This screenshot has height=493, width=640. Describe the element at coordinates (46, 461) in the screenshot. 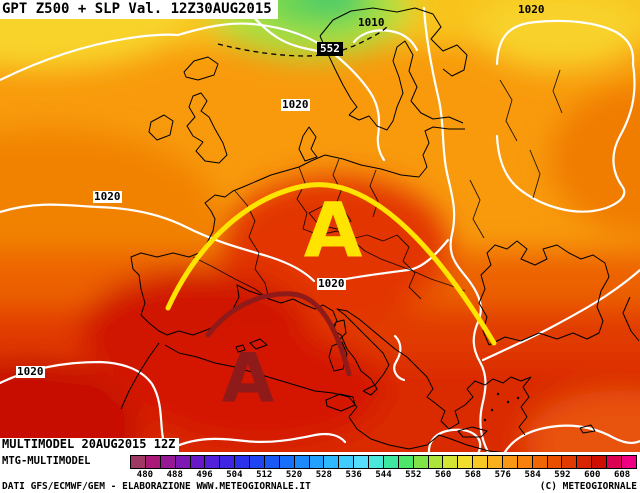

I see `legend-title: MTG-MULTIMODEL` at that location.